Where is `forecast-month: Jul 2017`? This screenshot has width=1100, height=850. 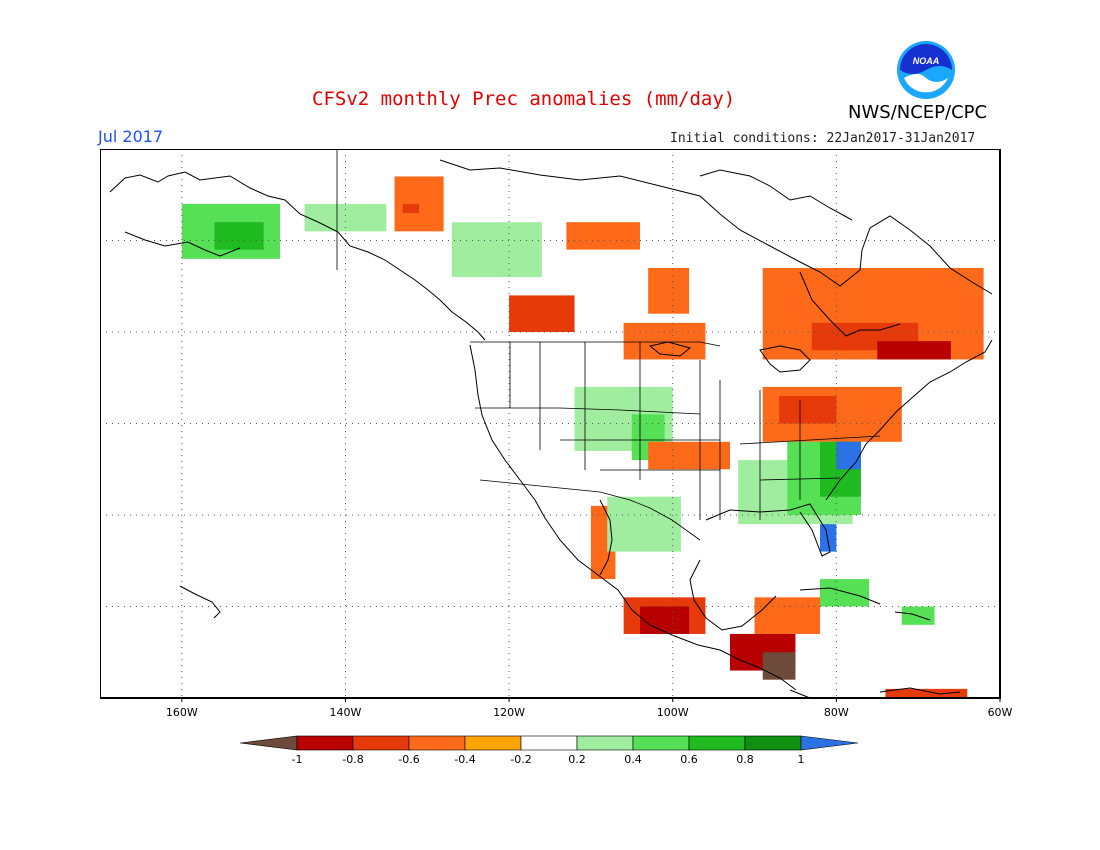 forecast-month: Jul 2017 is located at coordinates (131, 136).